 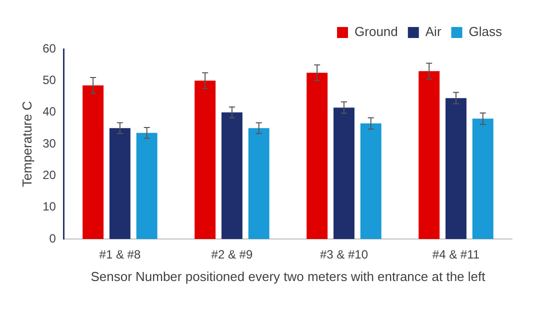 What do you see at coordinates (344, 255) in the screenshot?
I see `x-tick-label: #3 & #10` at bounding box center [344, 255].